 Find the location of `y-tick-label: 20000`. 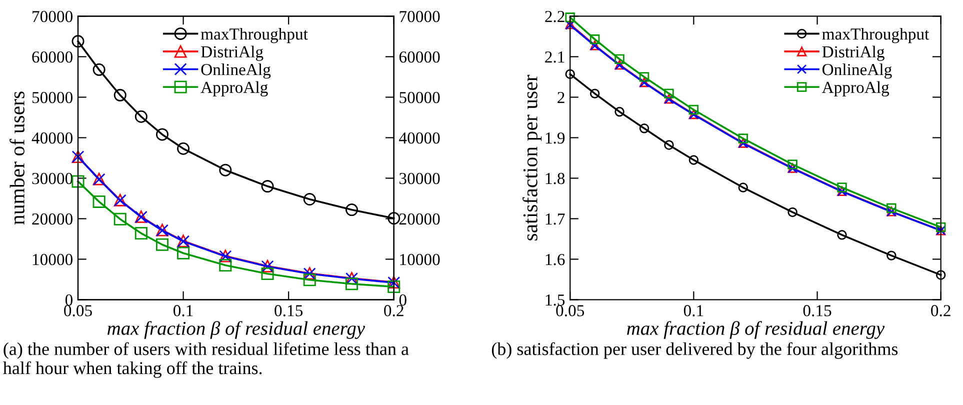

y-tick-label: 20000 is located at coordinates (52, 219).